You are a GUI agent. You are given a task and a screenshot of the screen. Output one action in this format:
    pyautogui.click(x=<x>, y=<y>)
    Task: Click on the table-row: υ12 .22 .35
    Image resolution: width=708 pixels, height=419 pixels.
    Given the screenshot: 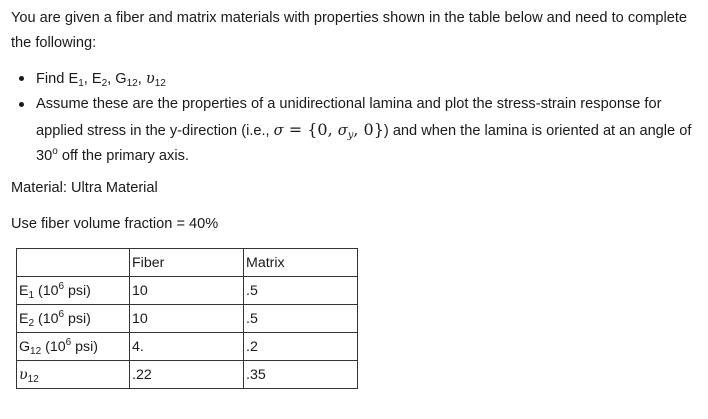 What is the action you would take?
    pyautogui.click(x=187, y=374)
    